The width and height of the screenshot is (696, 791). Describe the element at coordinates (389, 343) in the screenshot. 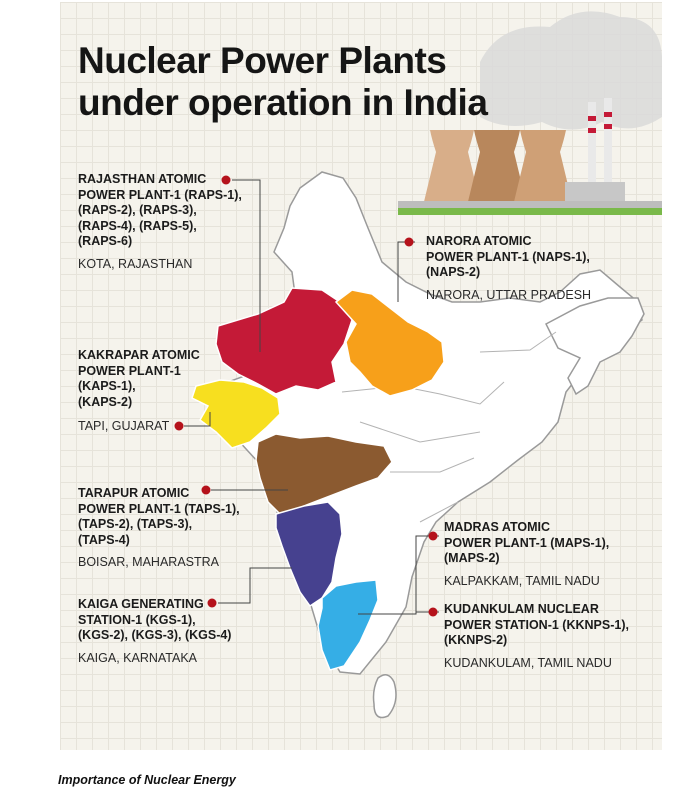

I see `state-uttar-pradesh` at that location.